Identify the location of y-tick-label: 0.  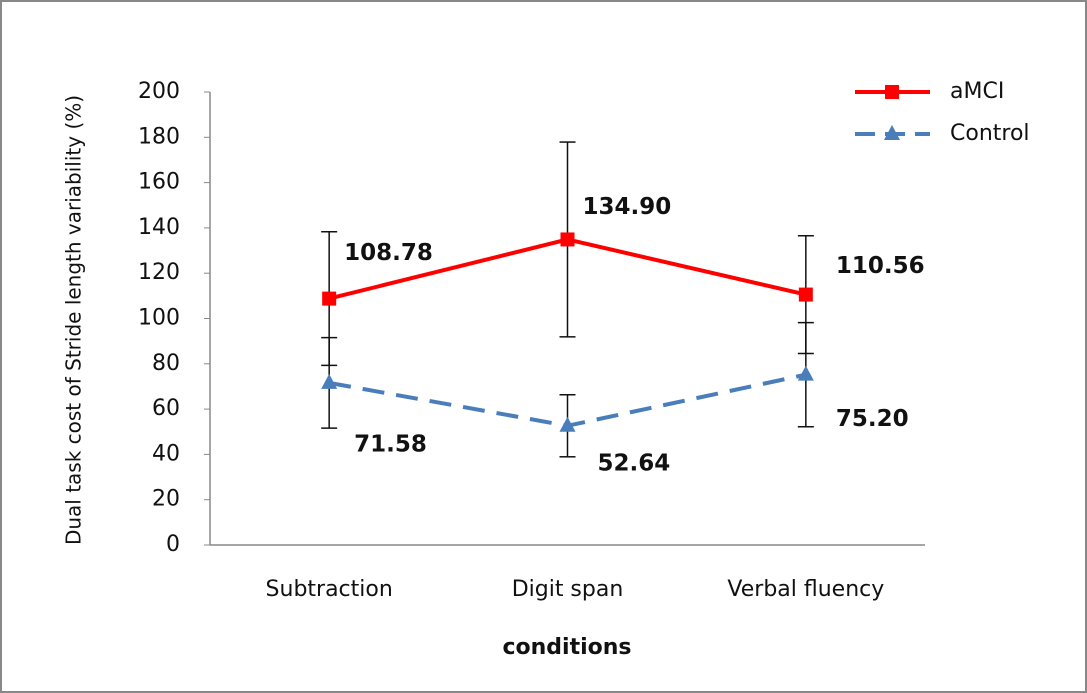
(173, 544).